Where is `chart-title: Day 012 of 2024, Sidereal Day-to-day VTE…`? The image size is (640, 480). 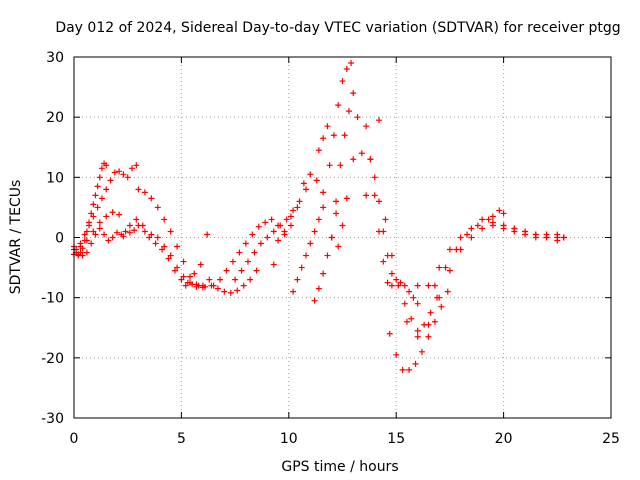
chart-title: Day 012 of 2024, Sidereal Day-to-day VTE… is located at coordinates (337, 28).